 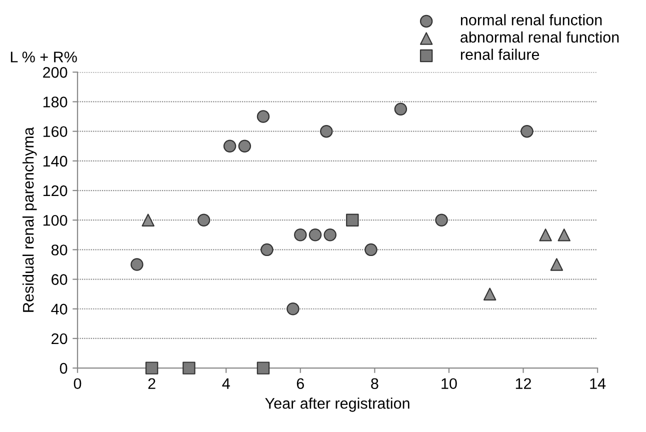 What do you see at coordinates (152, 383) in the screenshot?
I see `x-tick-label: 2` at bounding box center [152, 383].